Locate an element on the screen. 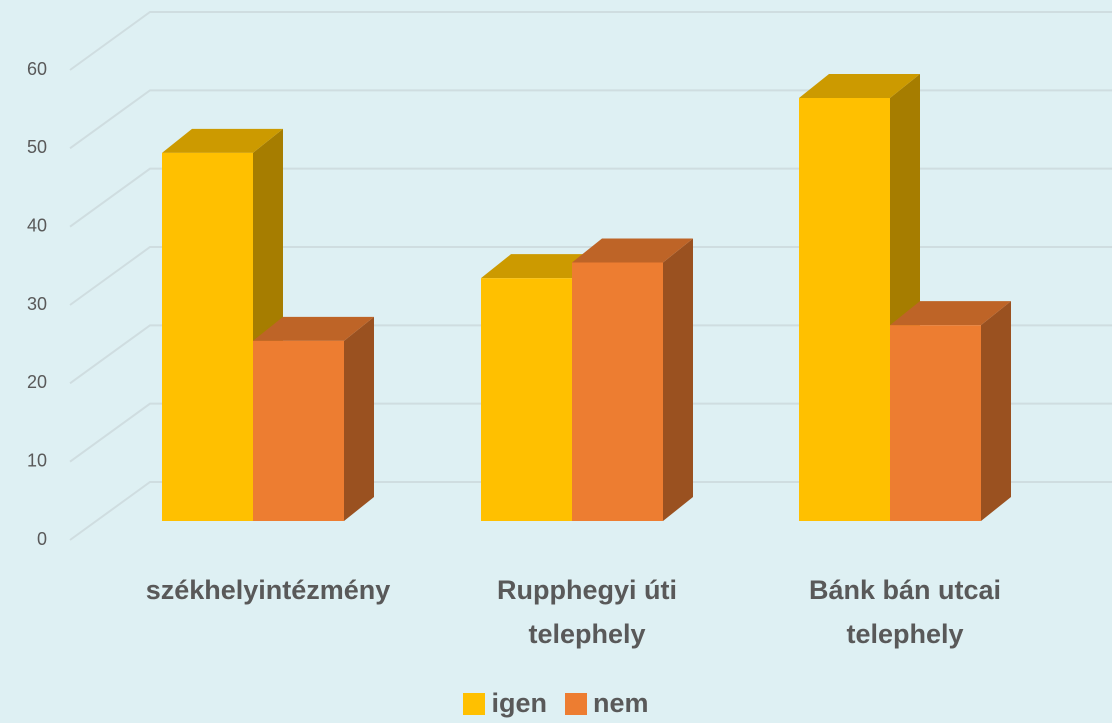 This screenshot has width=1112, height=723. legend-item: nem is located at coordinates (606, 703).